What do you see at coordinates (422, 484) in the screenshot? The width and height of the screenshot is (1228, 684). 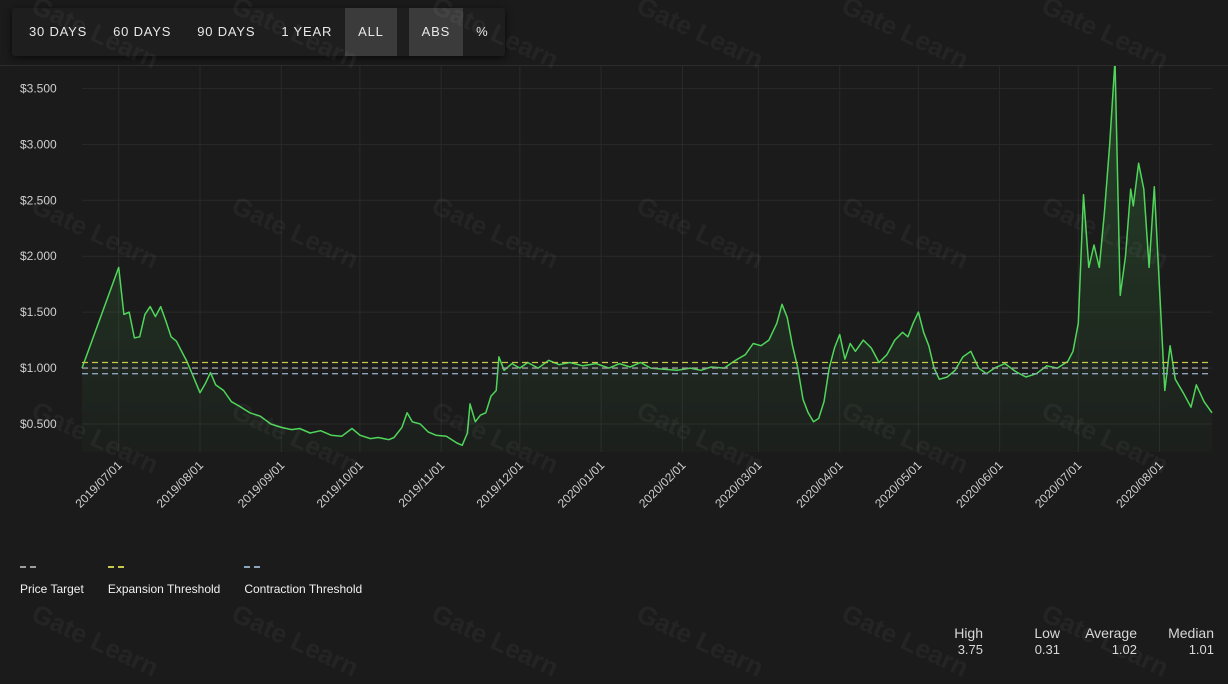 I see `x-tick-label: 2019/11/01` at bounding box center [422, 484].